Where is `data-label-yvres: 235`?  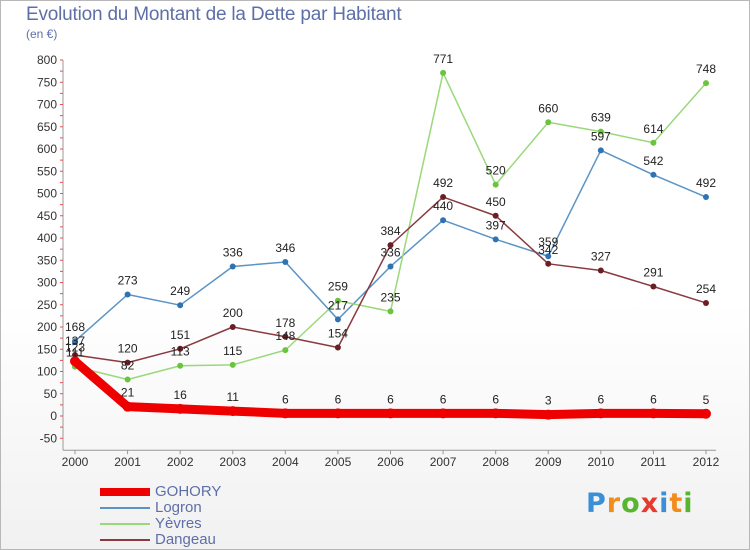 data-label-yvres: 235 is located at coordinates (390, 297).